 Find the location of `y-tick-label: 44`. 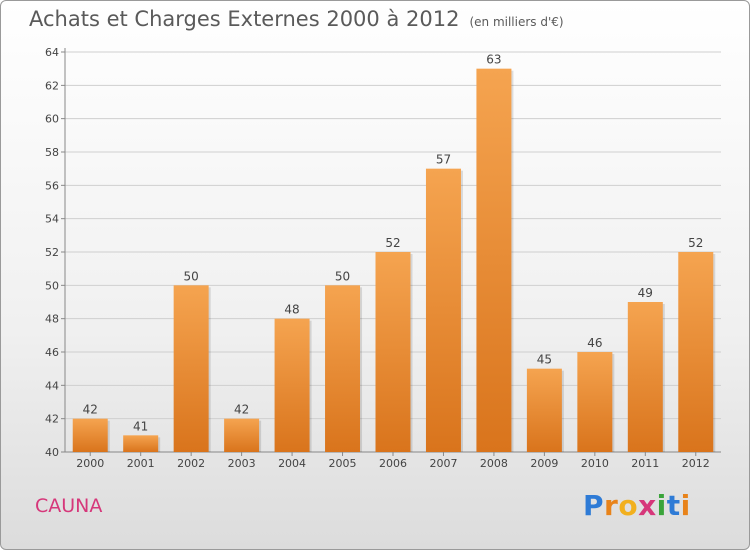

y-tick-label: 44 is located at coordinates (52, 385).